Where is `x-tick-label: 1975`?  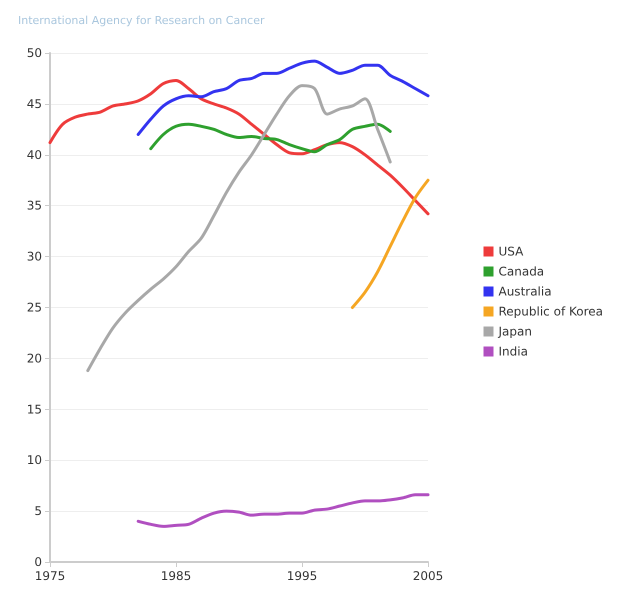 x-tick-label: 1975 is located at coordinates (50, 576).